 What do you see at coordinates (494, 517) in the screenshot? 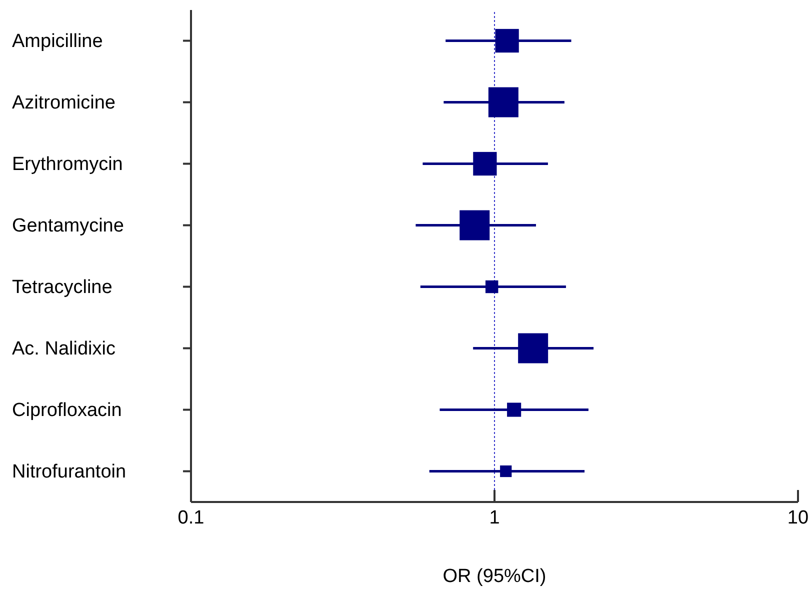
I see `x-tick-label: 1` at bounding box center [494, 517].